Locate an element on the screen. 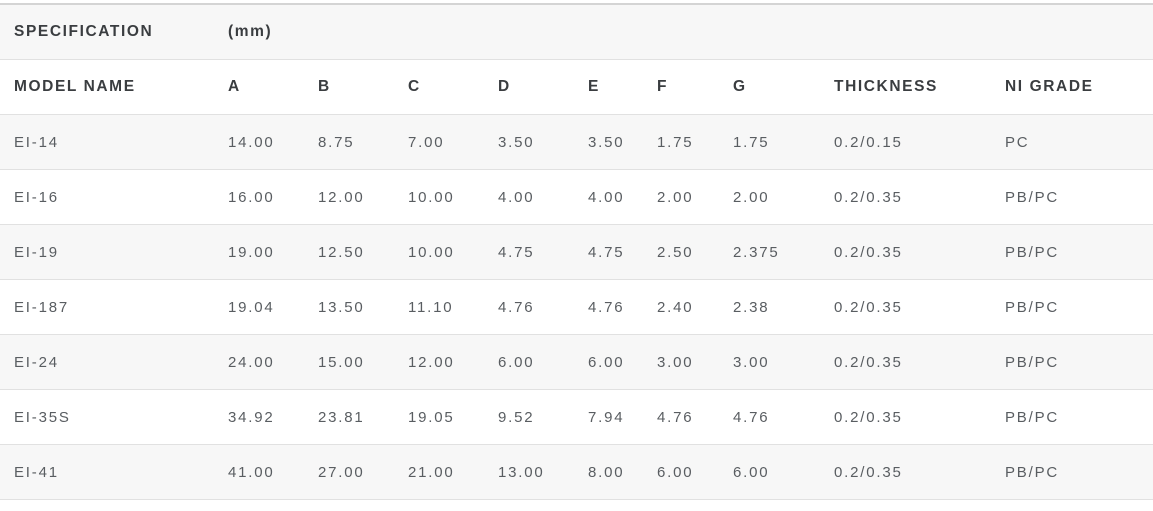 The image size is (1153, 511). model-name-cell: EI-16 is located at coordinates (36, 197).